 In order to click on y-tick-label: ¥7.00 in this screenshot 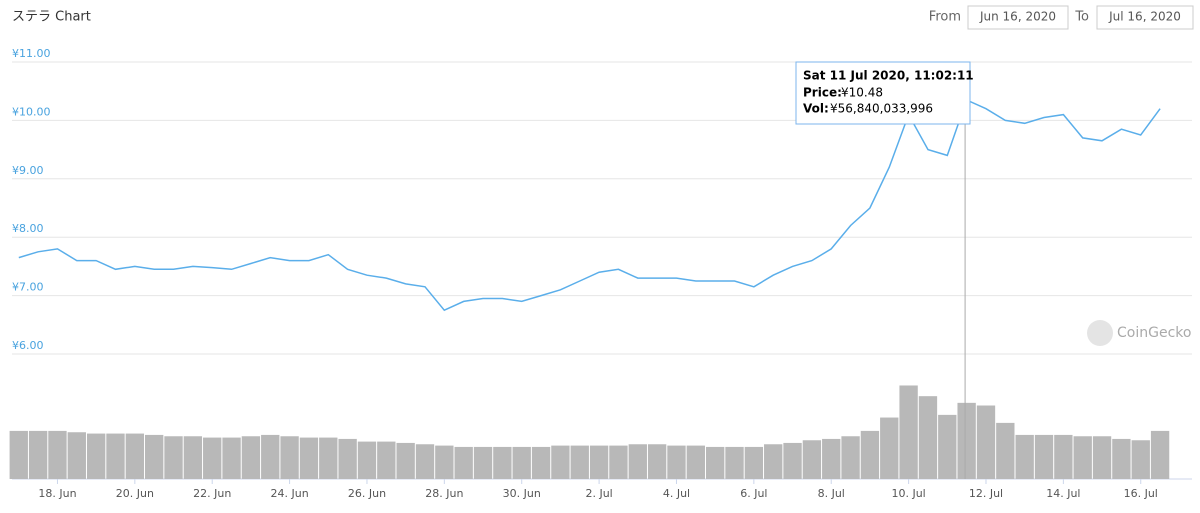, I will do `click(28, 287)`.